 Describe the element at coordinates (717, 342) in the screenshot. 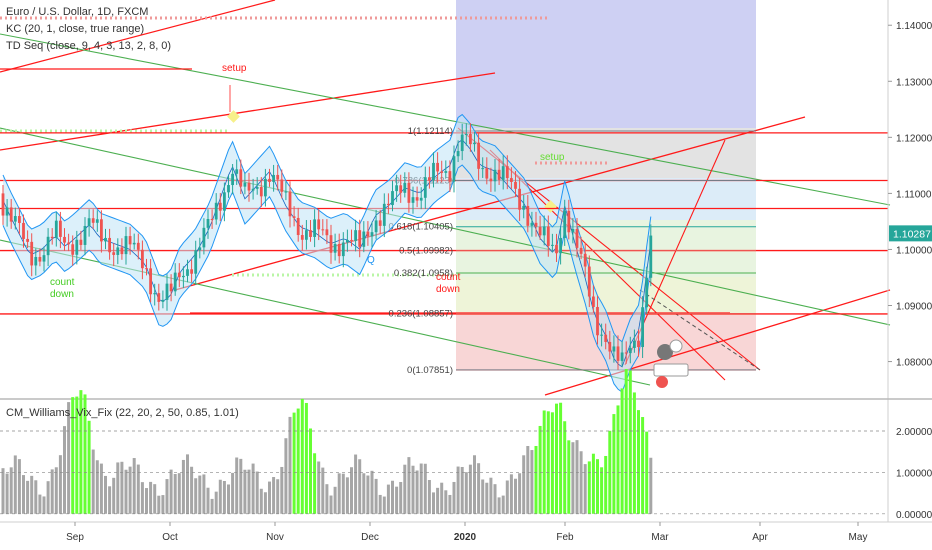

I see `channel-line-red` at that location.